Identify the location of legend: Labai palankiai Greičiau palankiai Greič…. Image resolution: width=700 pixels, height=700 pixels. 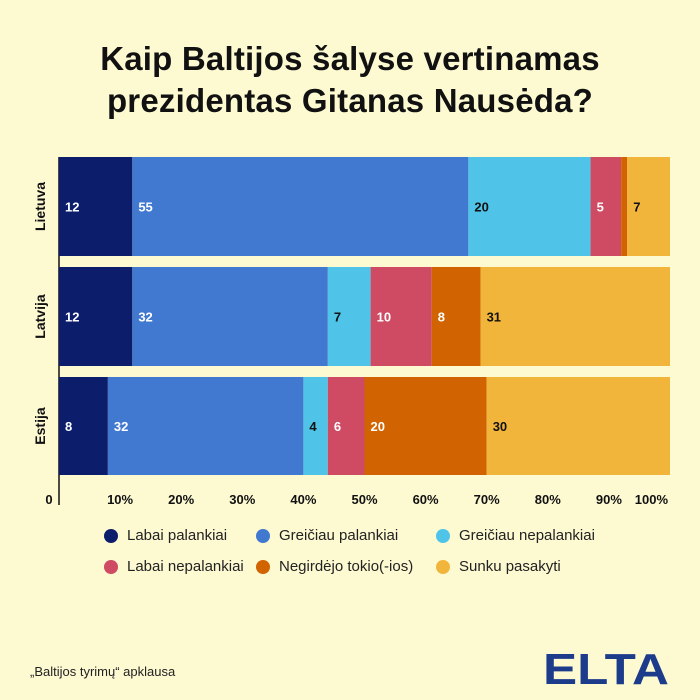
(364, 551).